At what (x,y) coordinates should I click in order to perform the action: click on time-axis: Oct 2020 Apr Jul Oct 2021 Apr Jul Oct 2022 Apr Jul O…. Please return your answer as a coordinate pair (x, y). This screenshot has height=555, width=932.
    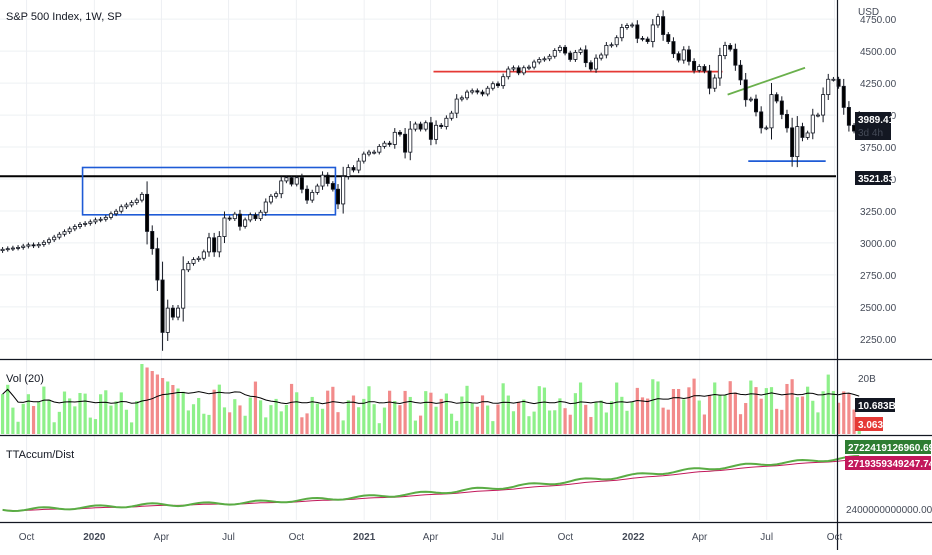
    Looking at the image, I should click on (431, 537).